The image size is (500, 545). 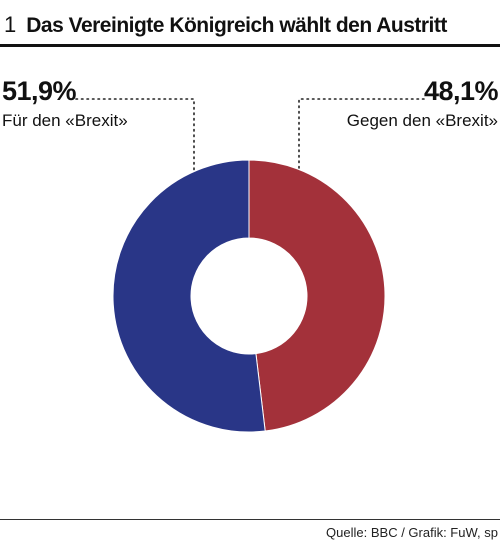 What do you see at coordinates (10, 24) in the screenshot?
I see `figure-number: 1` at bounding box center [10, 24].